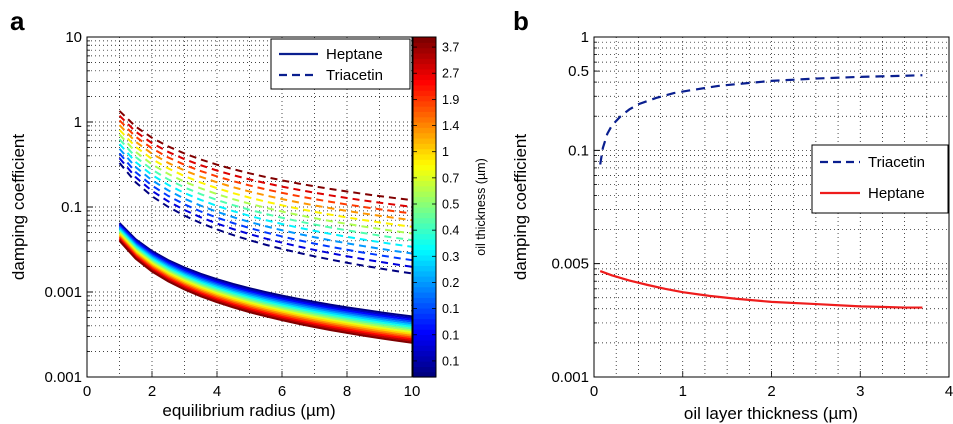 The image size is (953, 424). Describe the element at coordinates (594, 391) in the screenshot. I see `b-x-tick-label: 0` at that location.